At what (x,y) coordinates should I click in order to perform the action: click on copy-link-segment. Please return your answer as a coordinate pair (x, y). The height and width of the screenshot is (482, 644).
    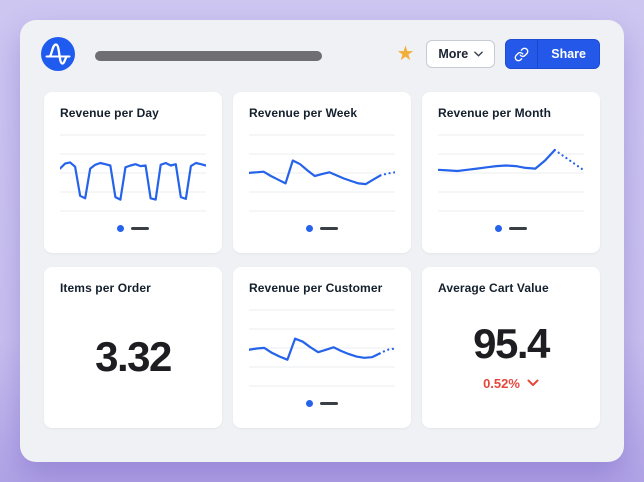
    Looking at the image, I should click on (522, 54).